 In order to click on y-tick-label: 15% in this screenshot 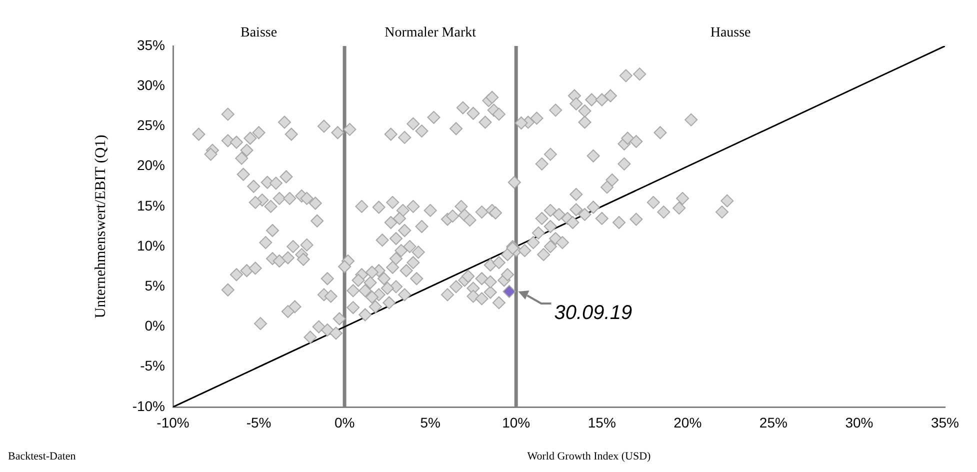, I will do `click(150, 205)`.